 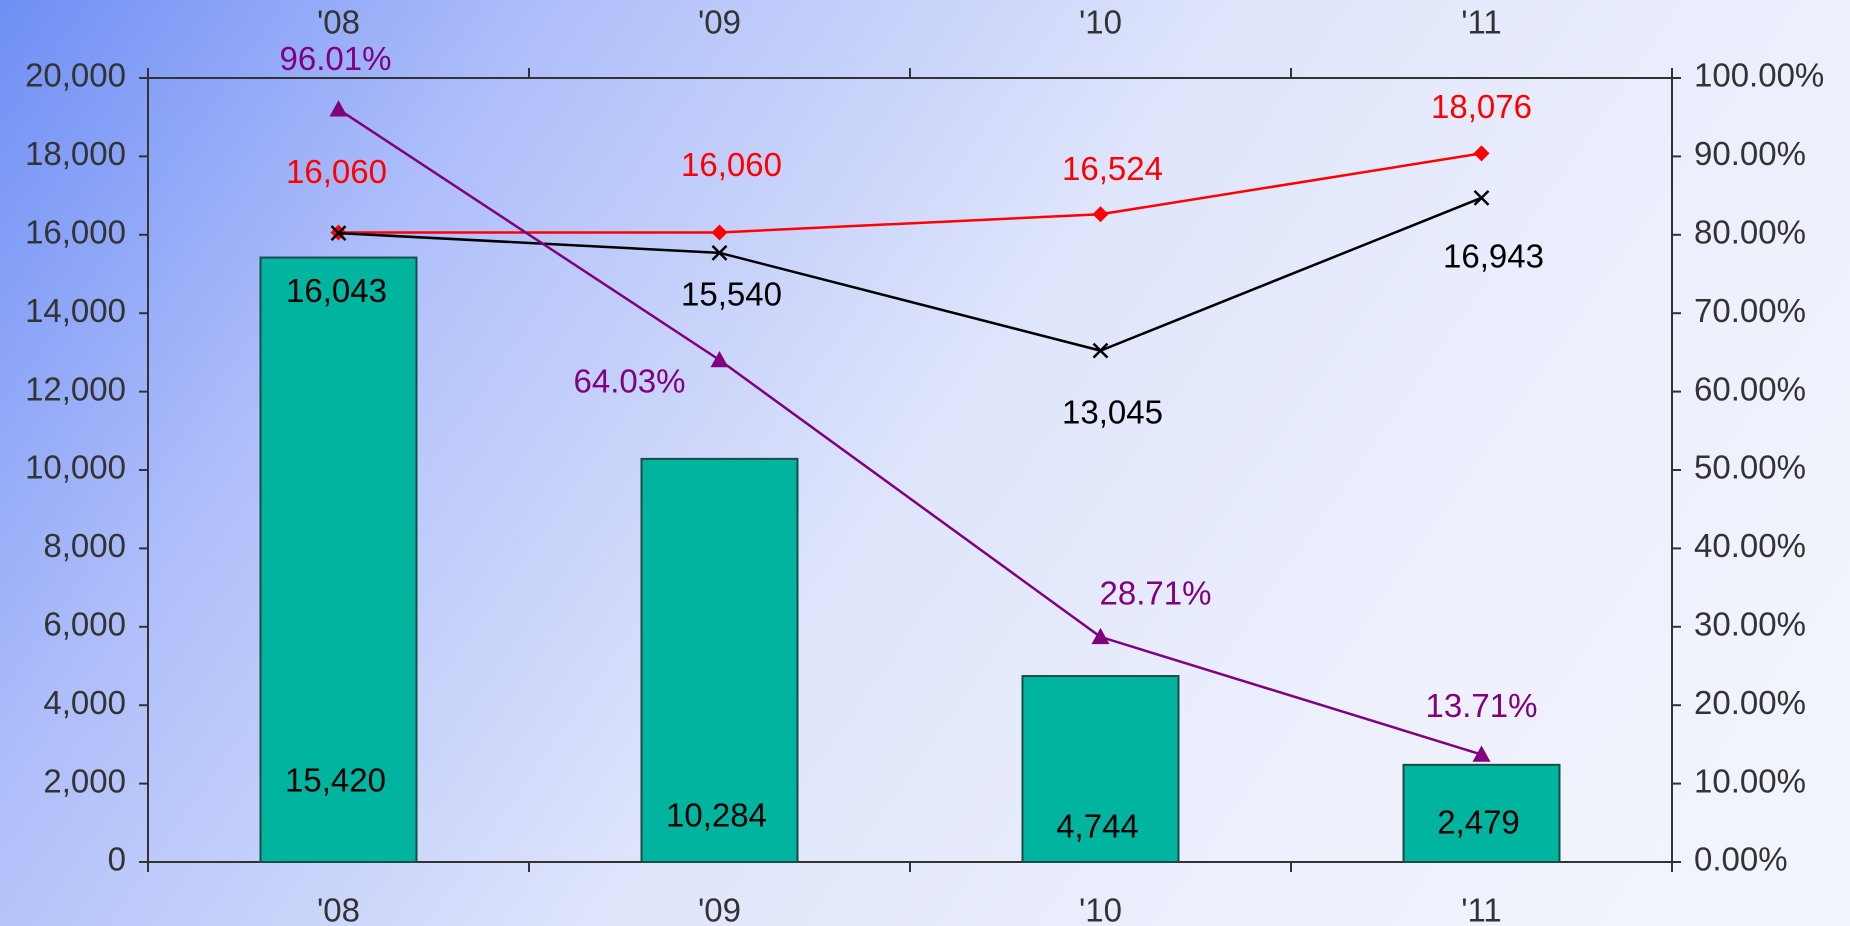 What do you see at coordinates (1750, 702) in the screenshot?
I see `y2-tick-label: 20.00%` at bounding box center [1750, 702].